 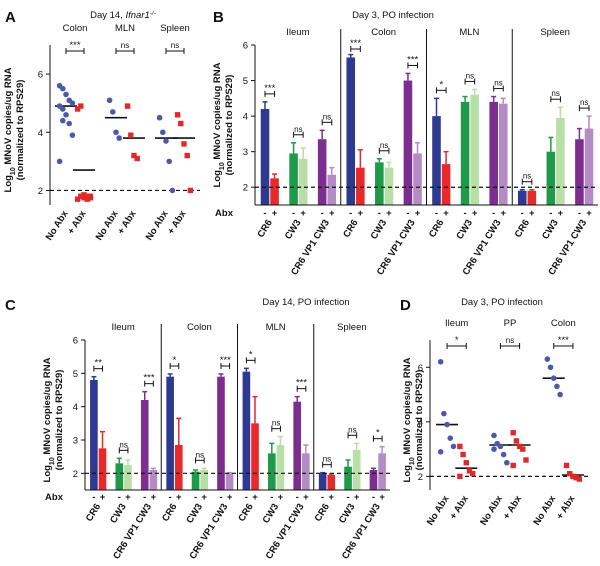 I want to click on panel-letter-a: A, so click(x=10, y=17).